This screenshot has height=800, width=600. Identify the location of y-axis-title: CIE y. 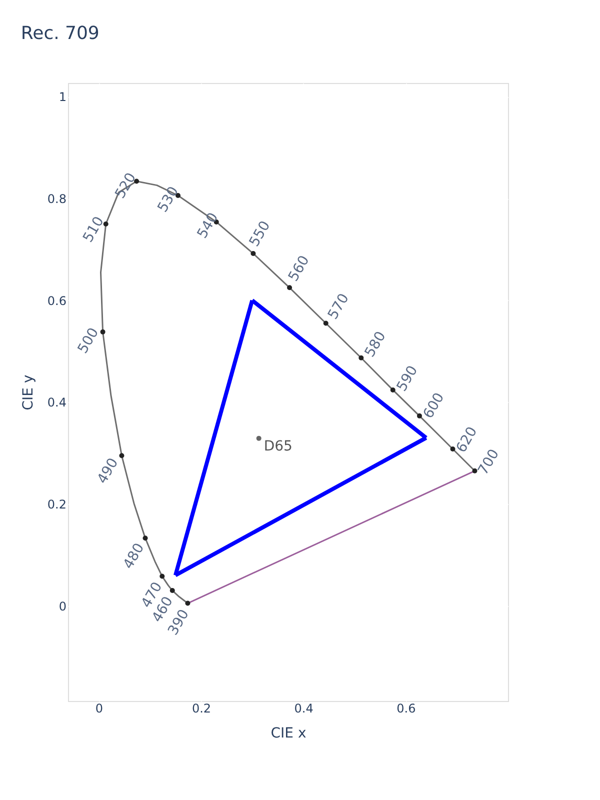
(28, 392).